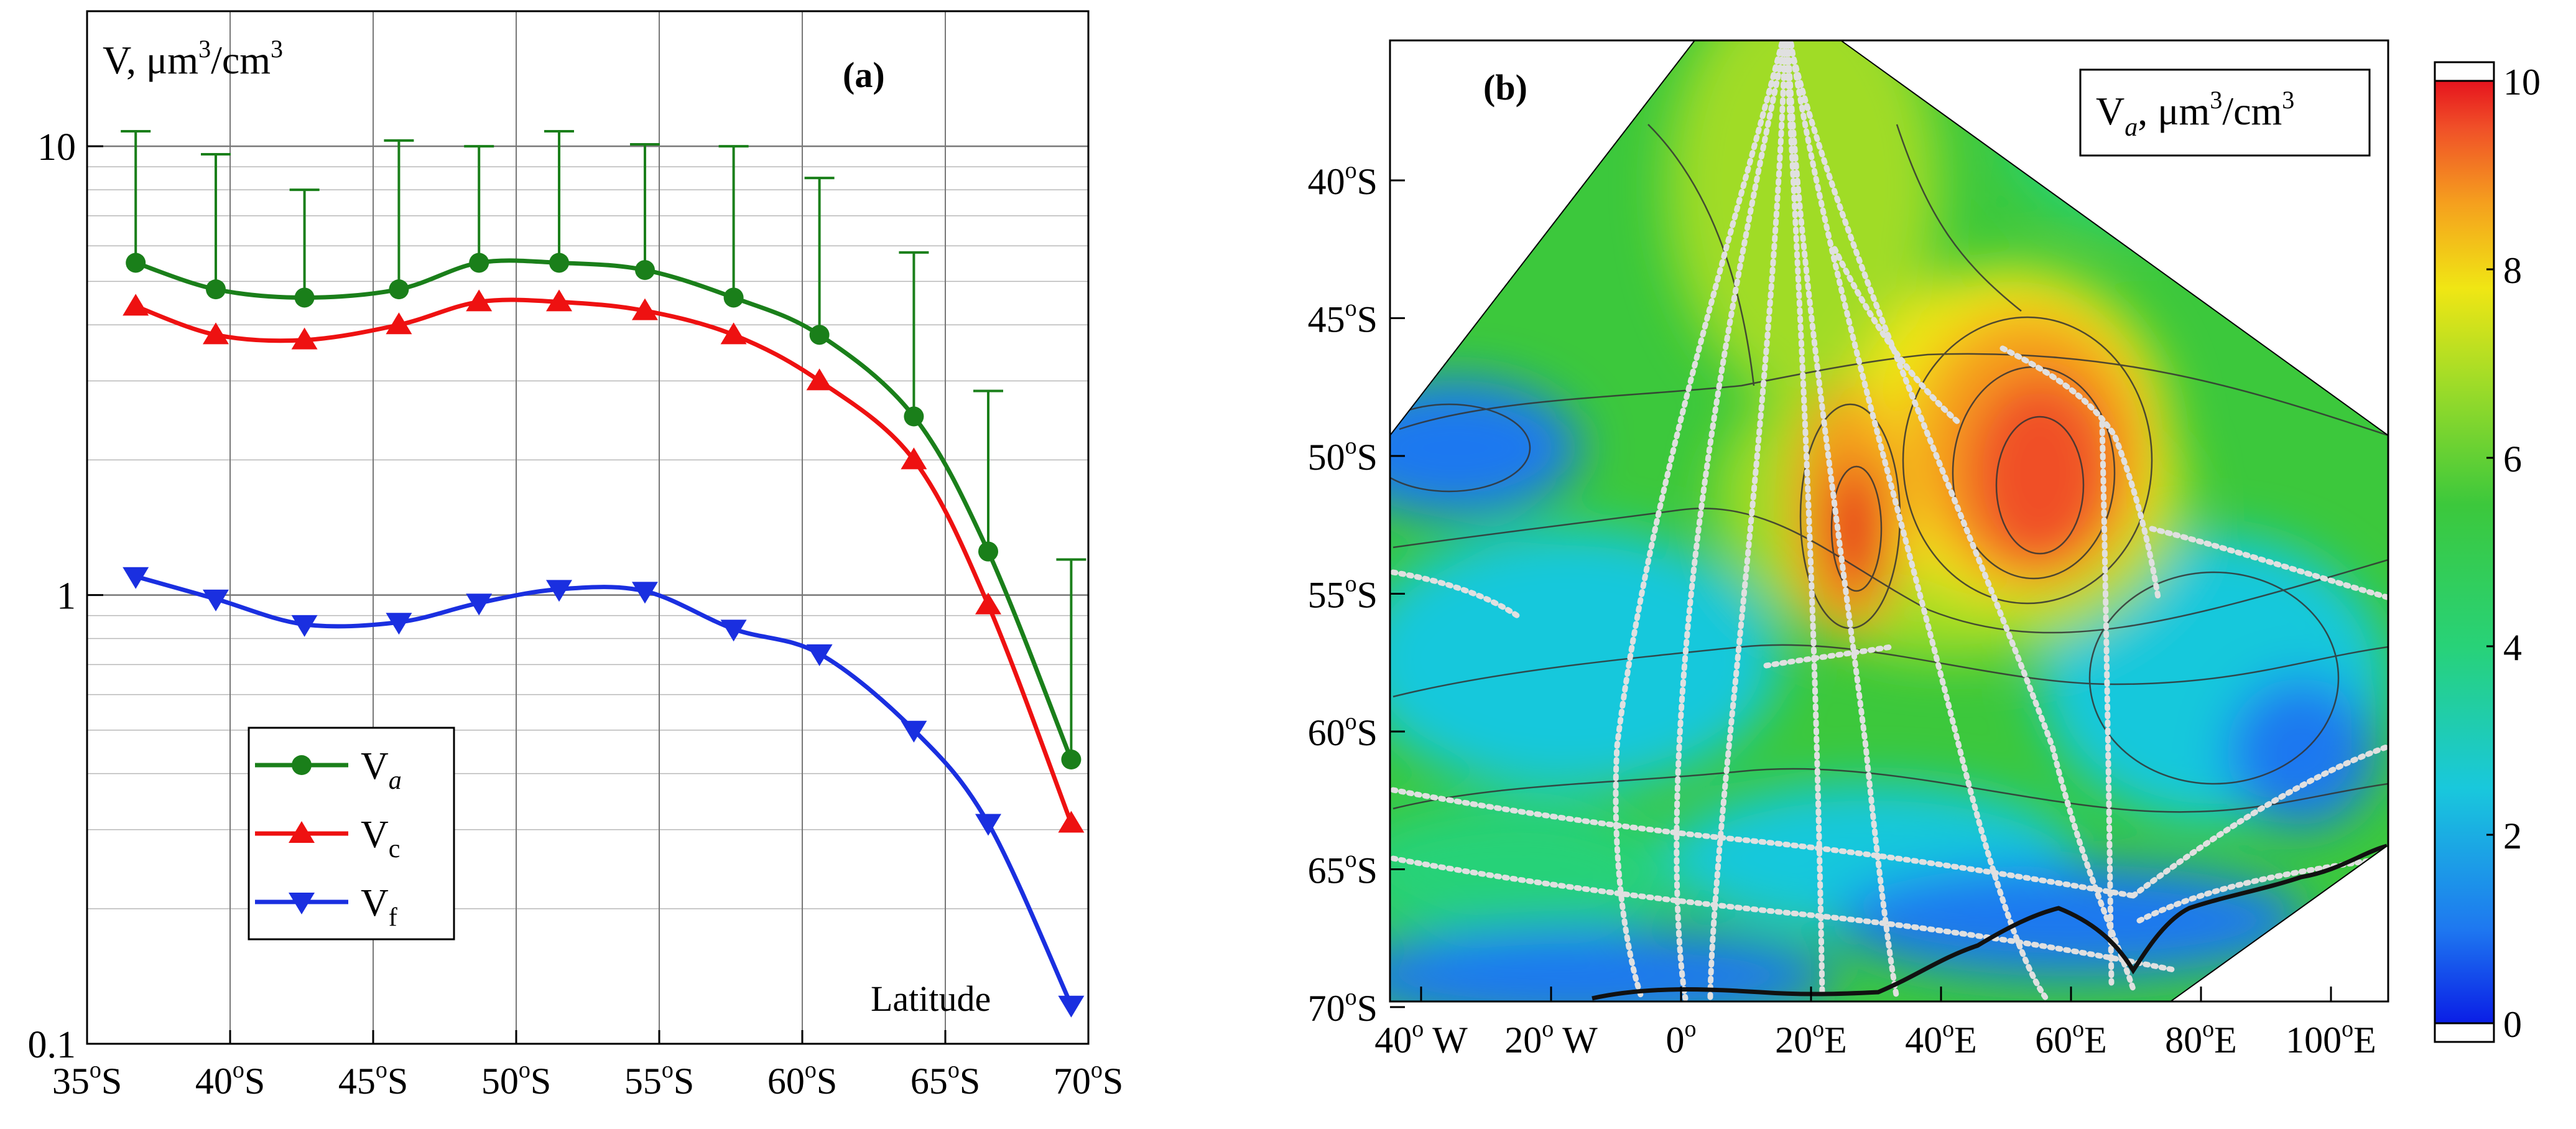 This screenshot has width=2576, height=1129. What do you see at coordinates (2279, 923) in the screenshot?
I see `map-diagonal-edge-bottom` at bounding box center [2279, 923].